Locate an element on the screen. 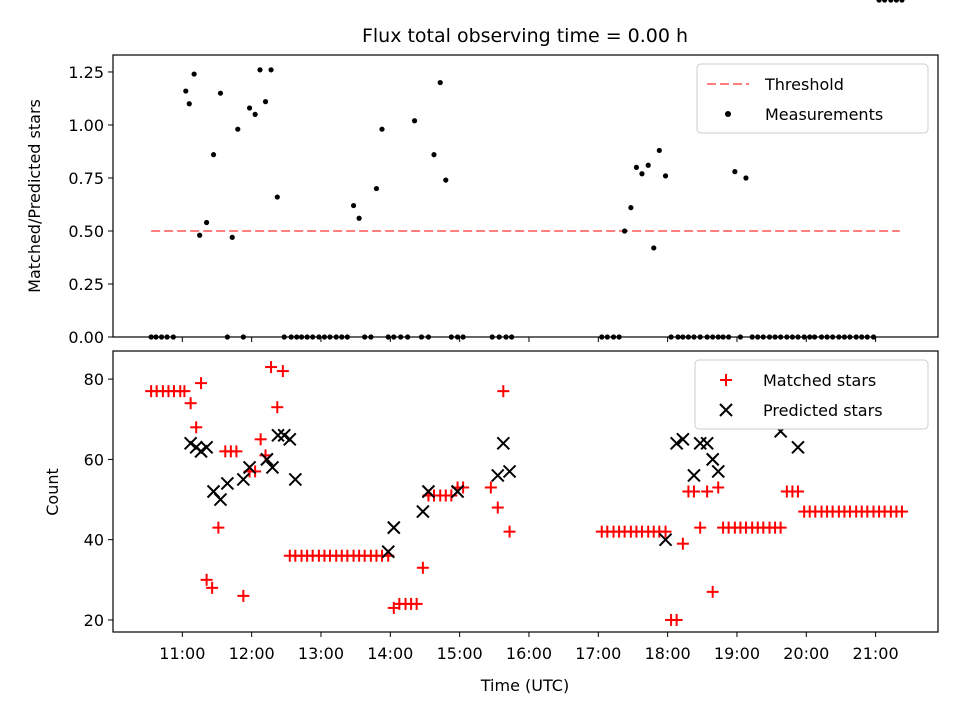  top-x-ticks is located at coordinates (529, 339).